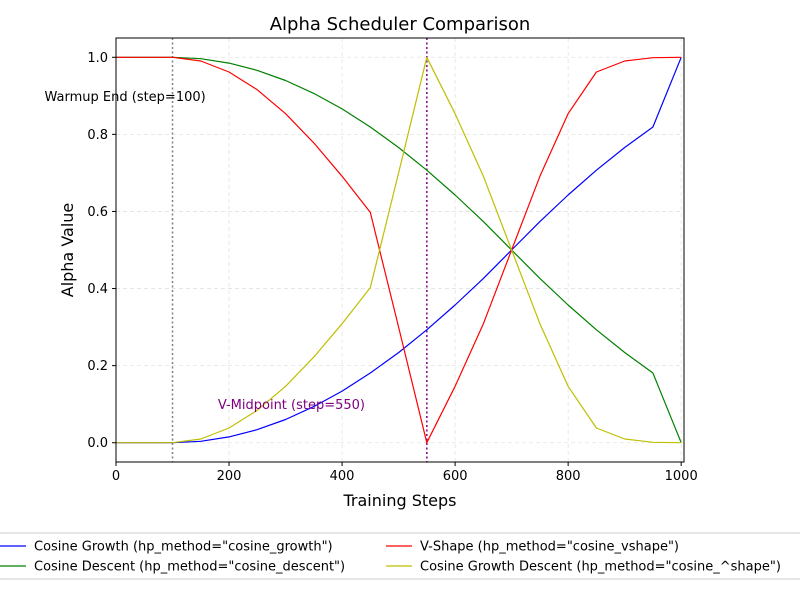 Image resolution: width=800 pixels, height=600 pixels. What do you see at coordinates (342, 476) in the screenshot?
I see `x-tick-label: 400` at bounding box center [342, 476].